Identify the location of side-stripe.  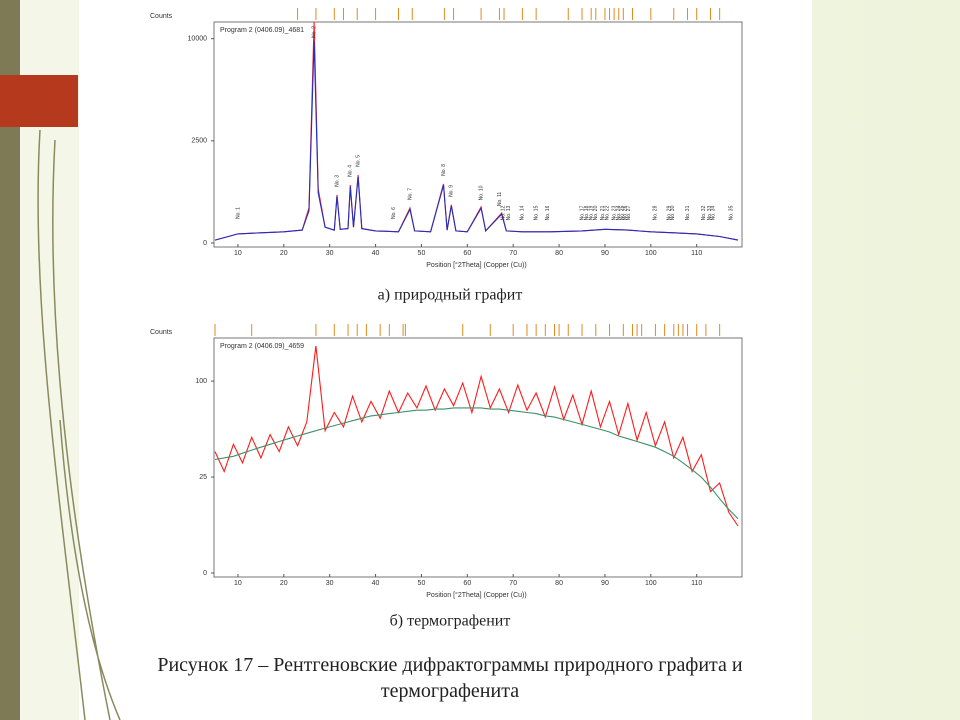
(10, 360).